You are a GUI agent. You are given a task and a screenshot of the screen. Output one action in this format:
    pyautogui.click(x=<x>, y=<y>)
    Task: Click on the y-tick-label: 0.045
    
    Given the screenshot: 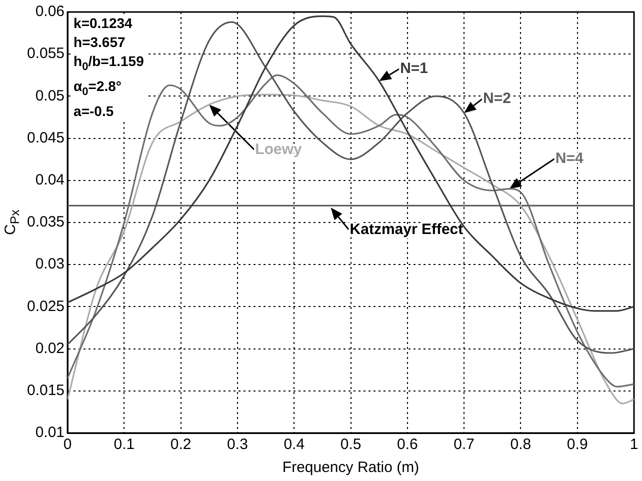 What is the action you would take?
    pyautogui.click(x=45, y=137)
    